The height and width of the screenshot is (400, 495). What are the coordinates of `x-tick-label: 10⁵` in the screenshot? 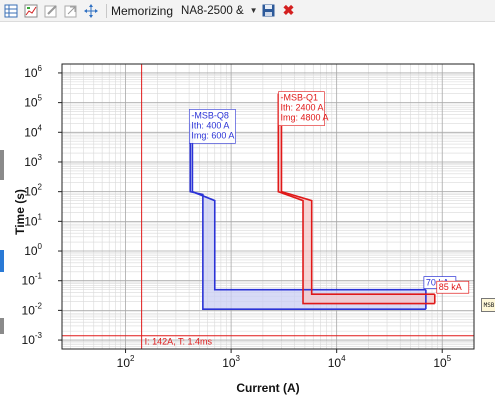 It's located at (442, 362).